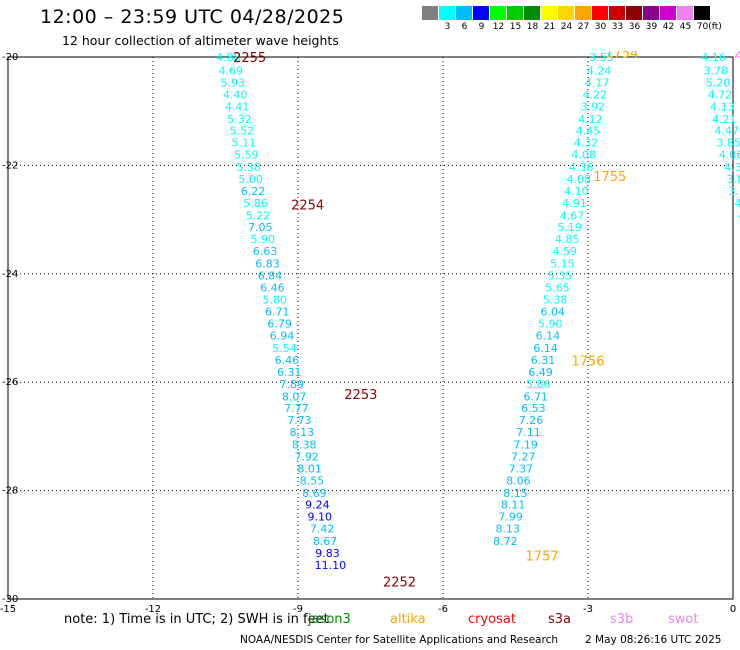 The height and width of the screenshot is (650, 740). What do you see at coordinates (569, 227) in the screenshot?
I see `wave-height-value: 5.19` at bounding box center [569, 227].